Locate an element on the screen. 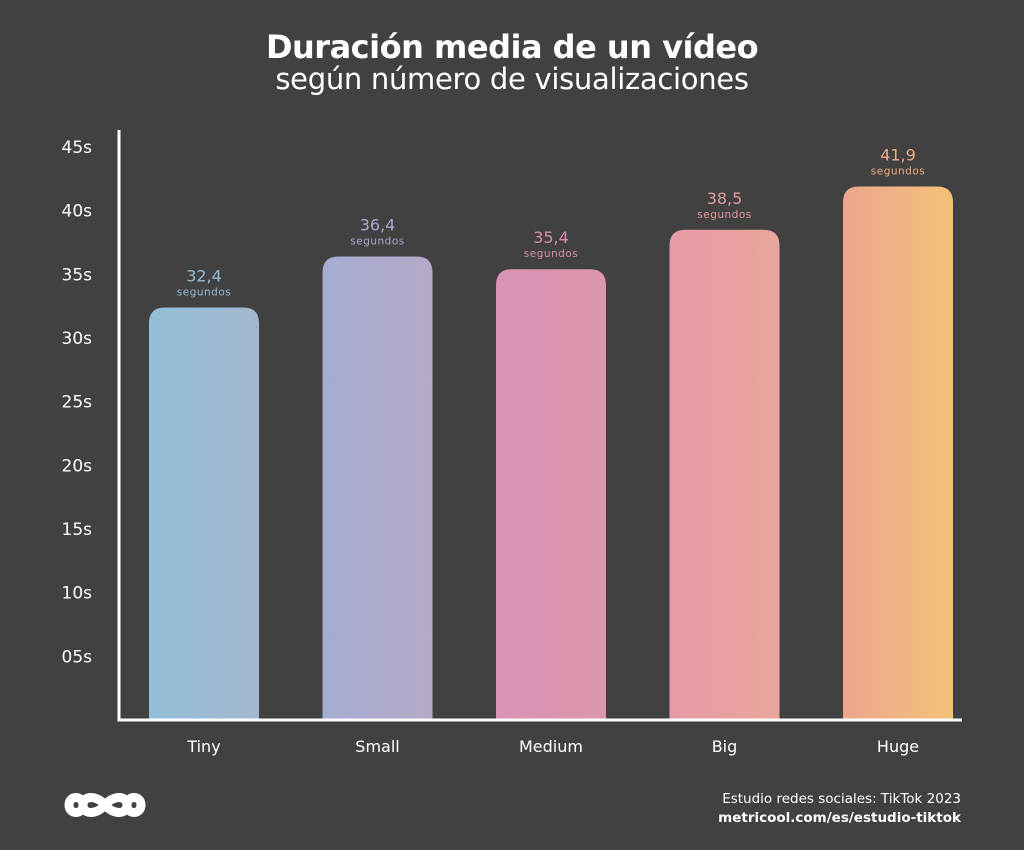 This screenshot has height=850, width=1024. bar-small is located at coordinates (377, 488).